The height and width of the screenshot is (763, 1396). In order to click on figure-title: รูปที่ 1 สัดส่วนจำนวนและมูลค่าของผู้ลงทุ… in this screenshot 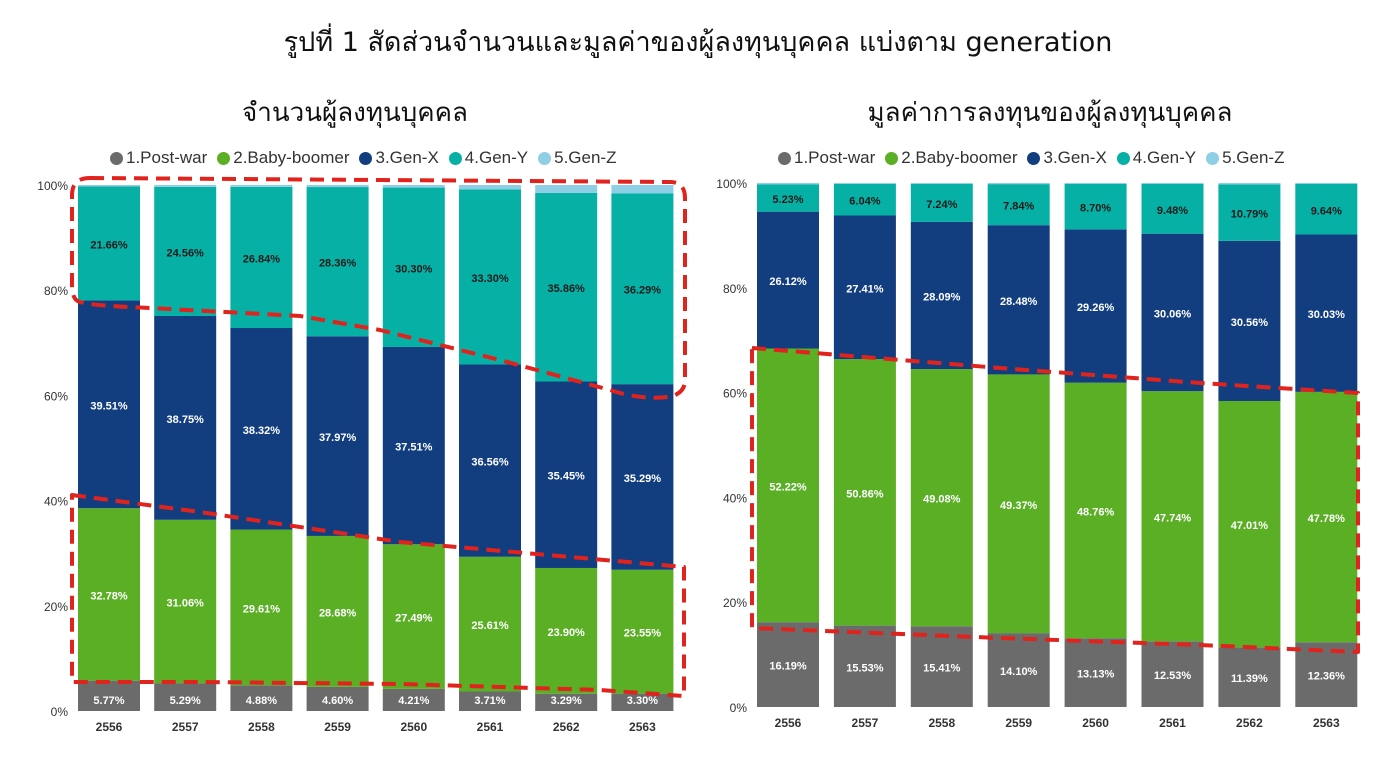, I will do `click(698, 42)`.